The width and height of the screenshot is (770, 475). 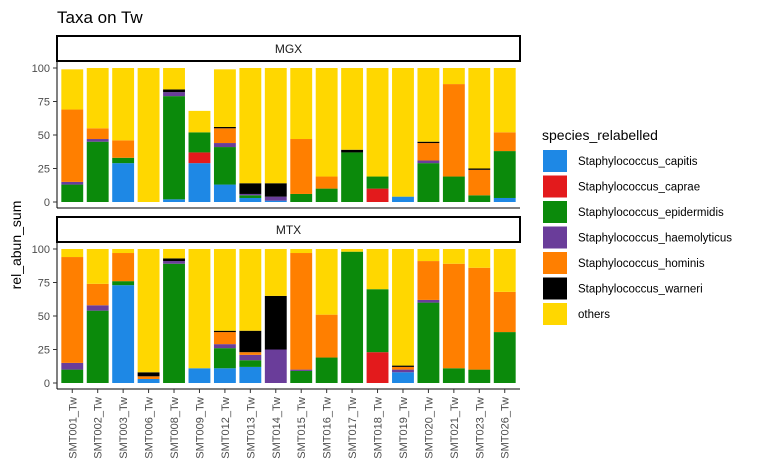 I want to click on legend-label: Staphylococcus_caprae, so click(x=639, y=188).